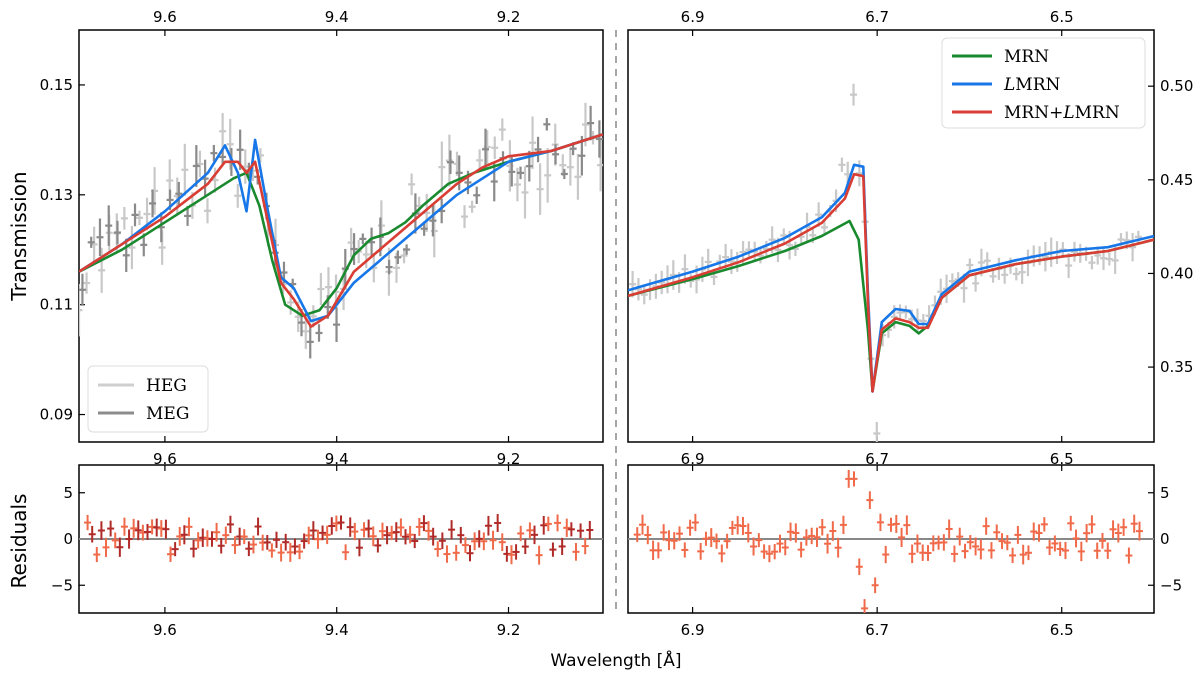 The width and height of the screenshot is (1200, 676). I want to click on x-tick-label-top: 6.5, so click(1062, 17).